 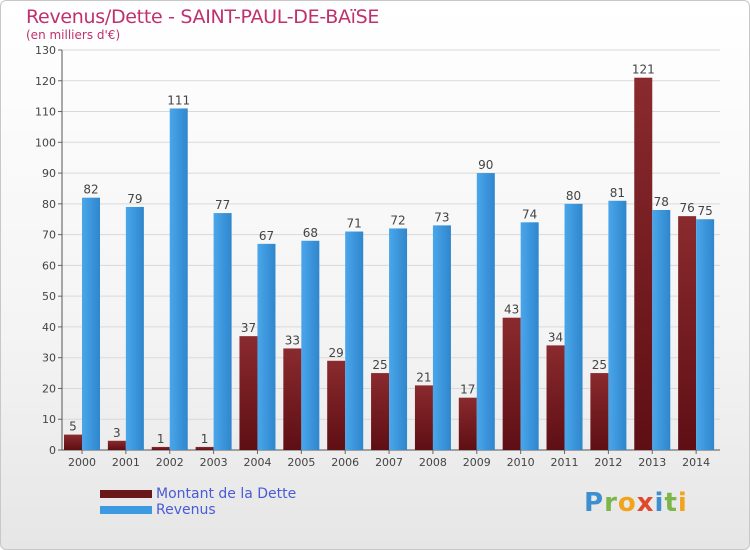 What do you see at coordinates (310, 233) in the screenshot?
I see `data-label-revenus: 68` at bounding box center [310, 233].